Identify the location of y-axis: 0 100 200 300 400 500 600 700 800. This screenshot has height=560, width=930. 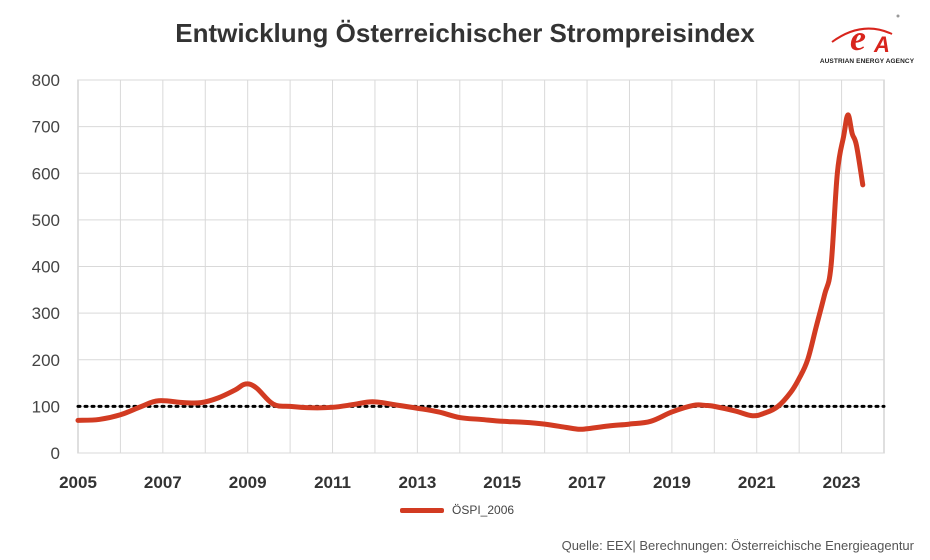
(46, 267).